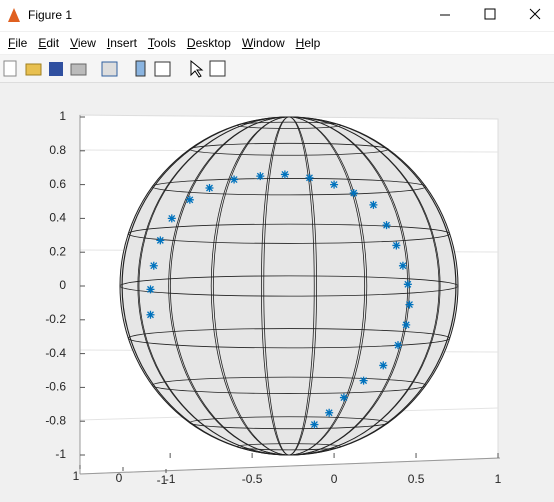 The height and width of the screenshot is (502, 554). What do you see at coordinates (76, 476) in the screenshot?
I see `z-tick-label: 1` at bounding box center [76, 476].